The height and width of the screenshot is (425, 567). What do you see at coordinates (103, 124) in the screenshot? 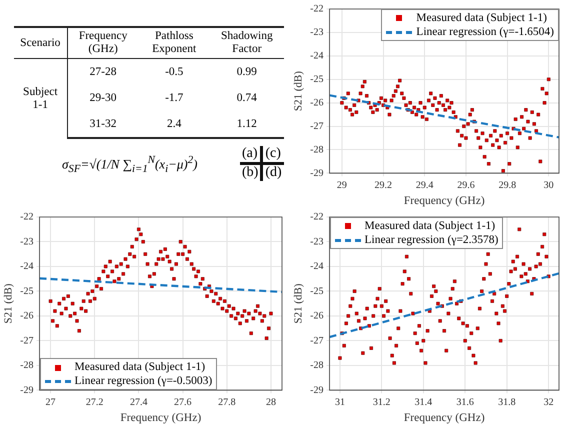
I see `text: 31-32` at bounding box center [103, 124].